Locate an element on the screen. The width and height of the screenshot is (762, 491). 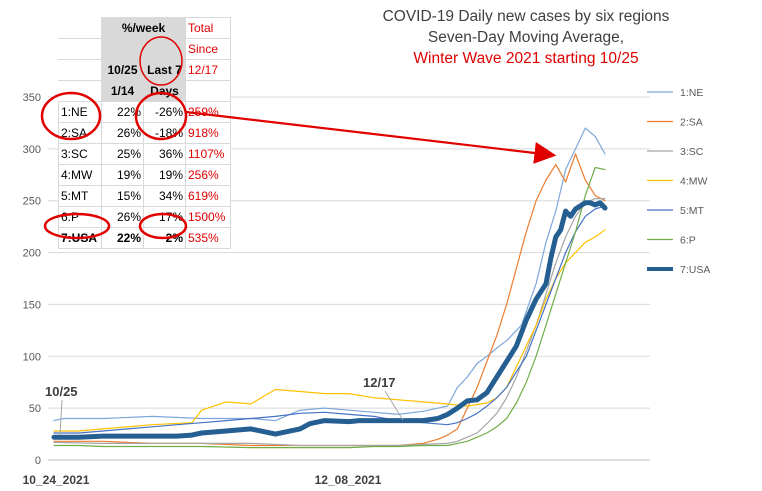
legend-label: 5:MT is located at coordinates (692, 211).